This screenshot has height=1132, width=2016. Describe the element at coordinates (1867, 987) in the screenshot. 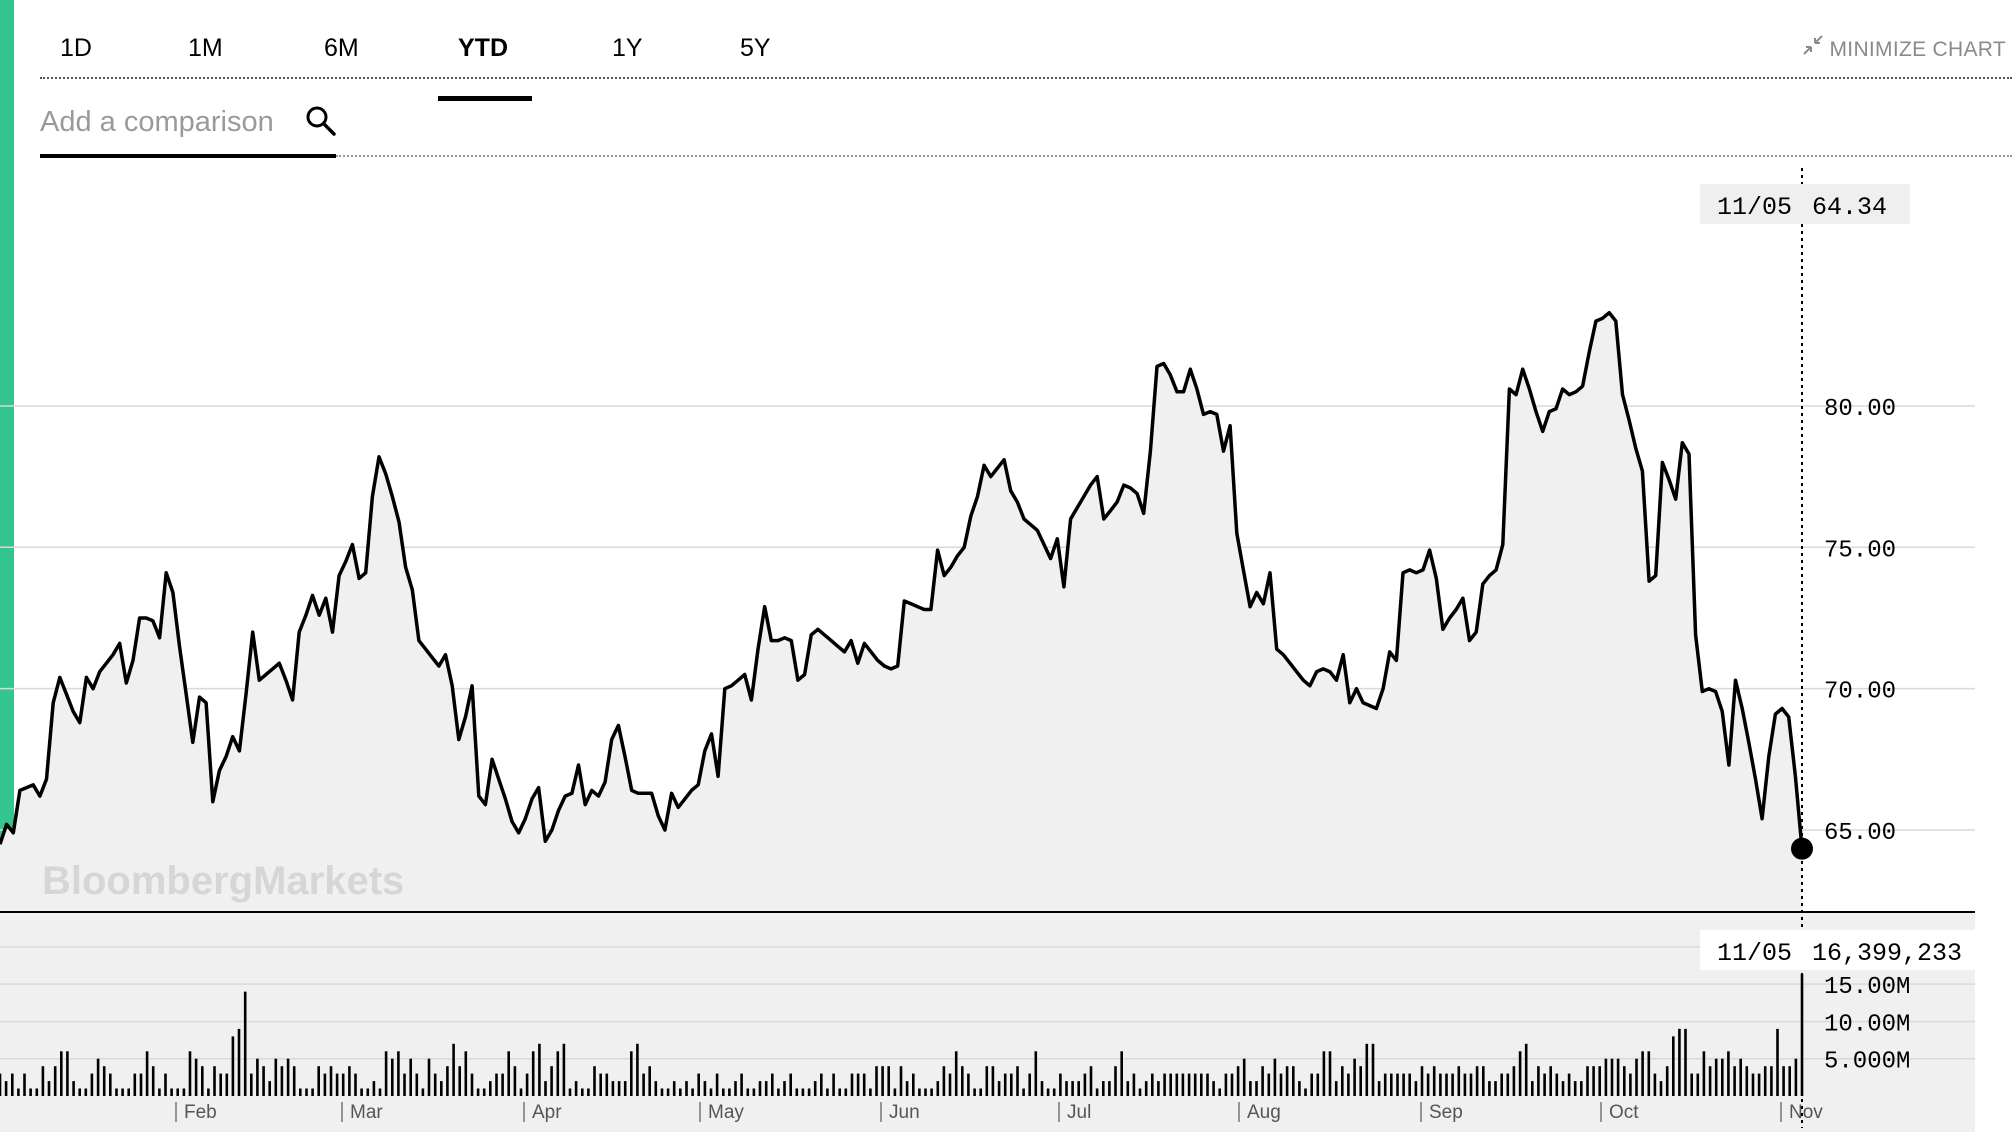

I see `volume-tick-label: 15.00M` at that location.